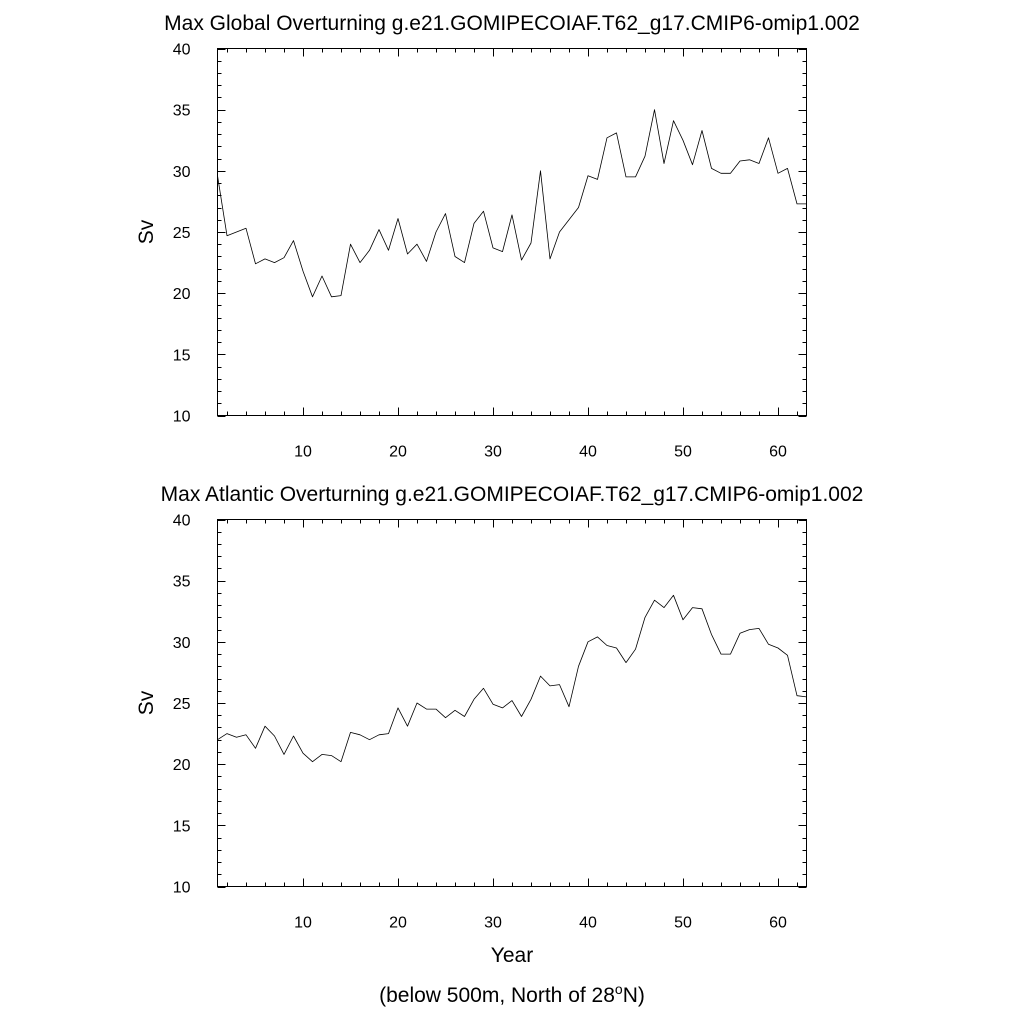 The width and height of the screenshot is (1024, 1024). I want to click on footnote-degree-superscript: o, so click(619, 989).